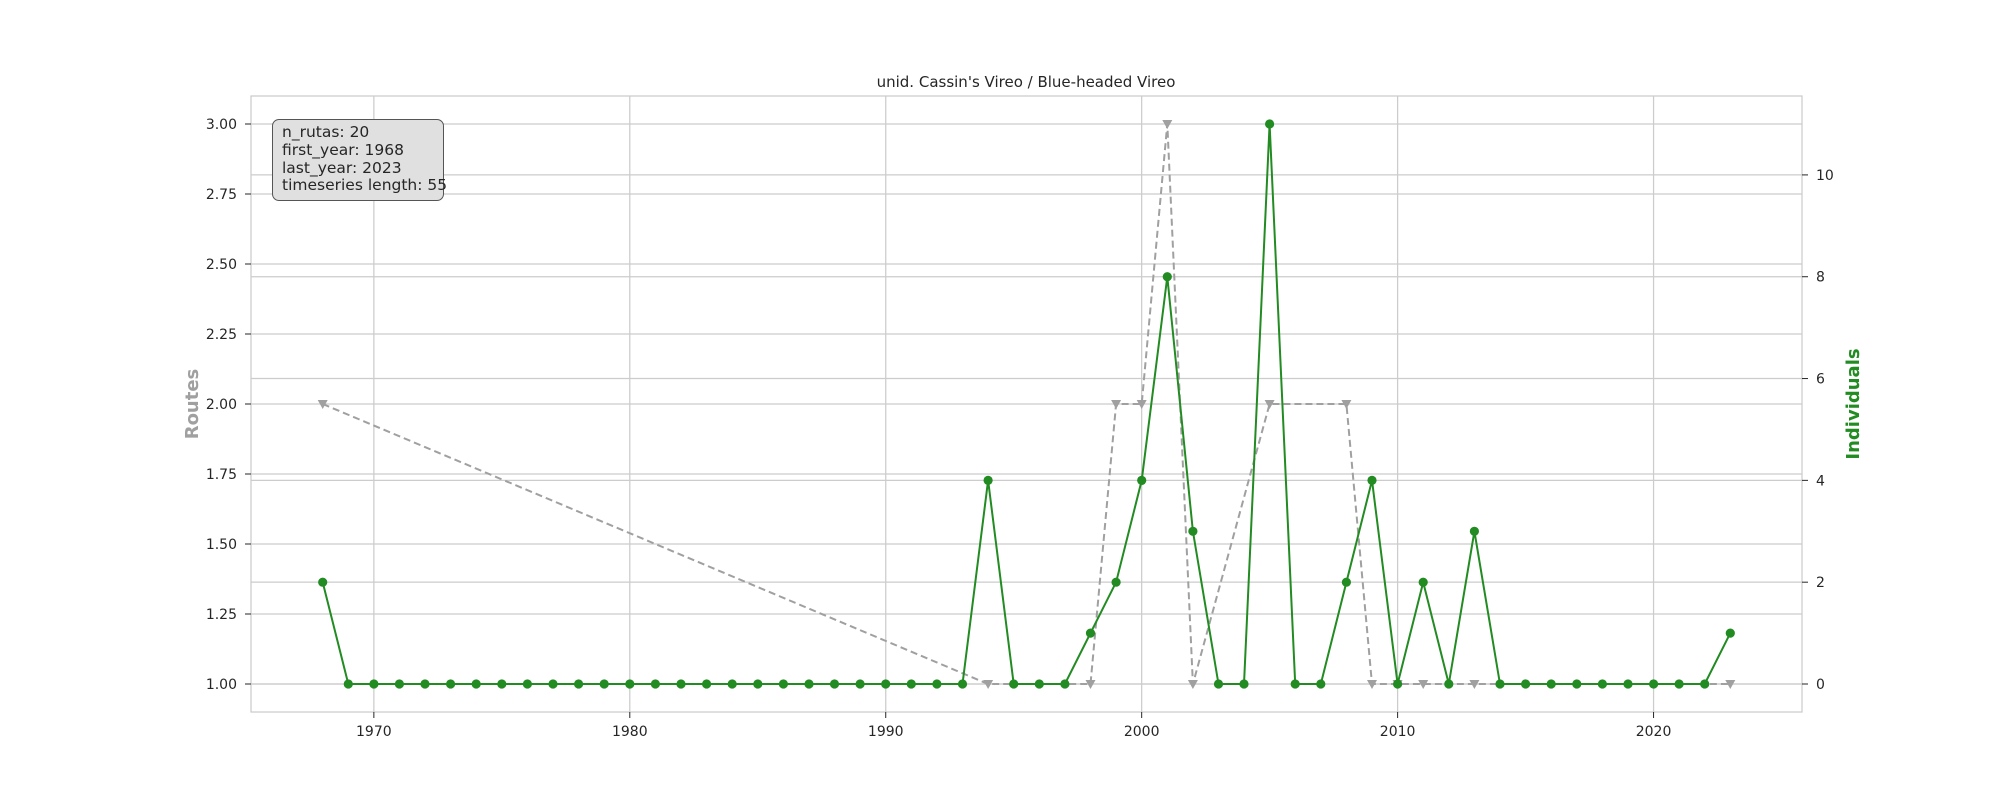  What do you see at coordinates (1820, 380) in the screenshot?
I see `right-tick-label: 6` at bounding box center [1820, 380].